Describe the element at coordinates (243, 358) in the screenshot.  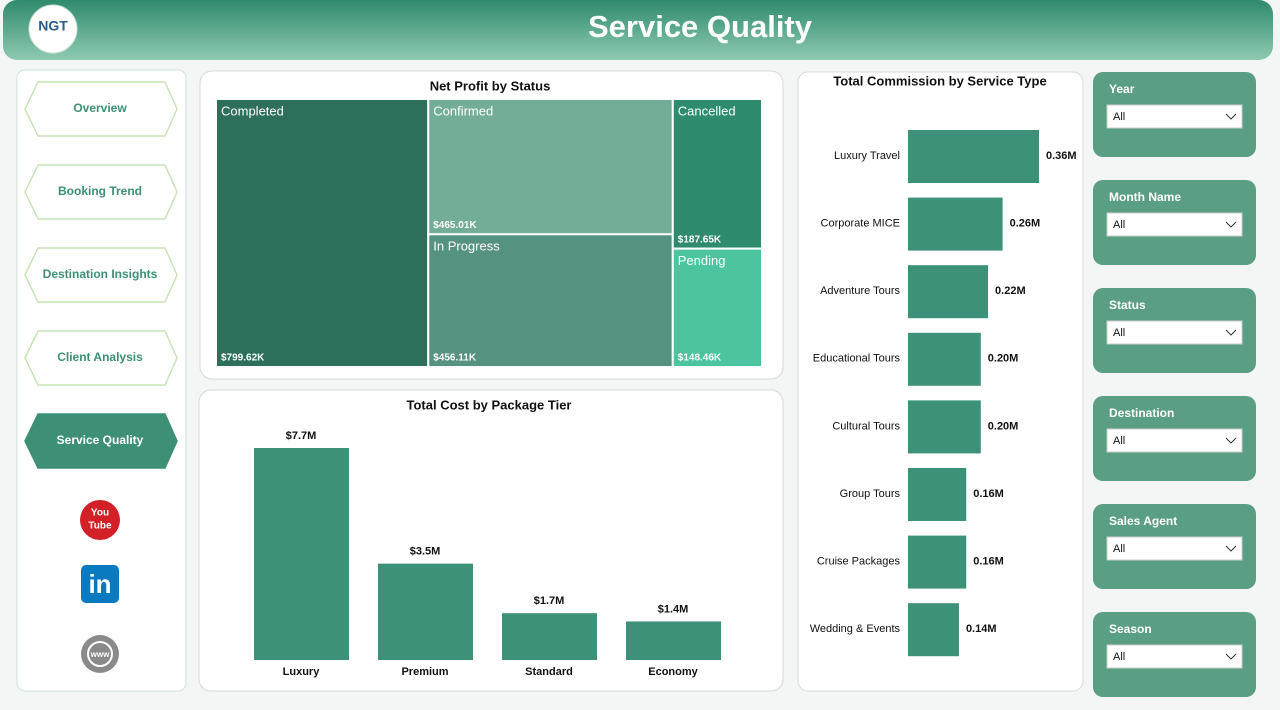
I see `cell-value: $799.62K` at that location.